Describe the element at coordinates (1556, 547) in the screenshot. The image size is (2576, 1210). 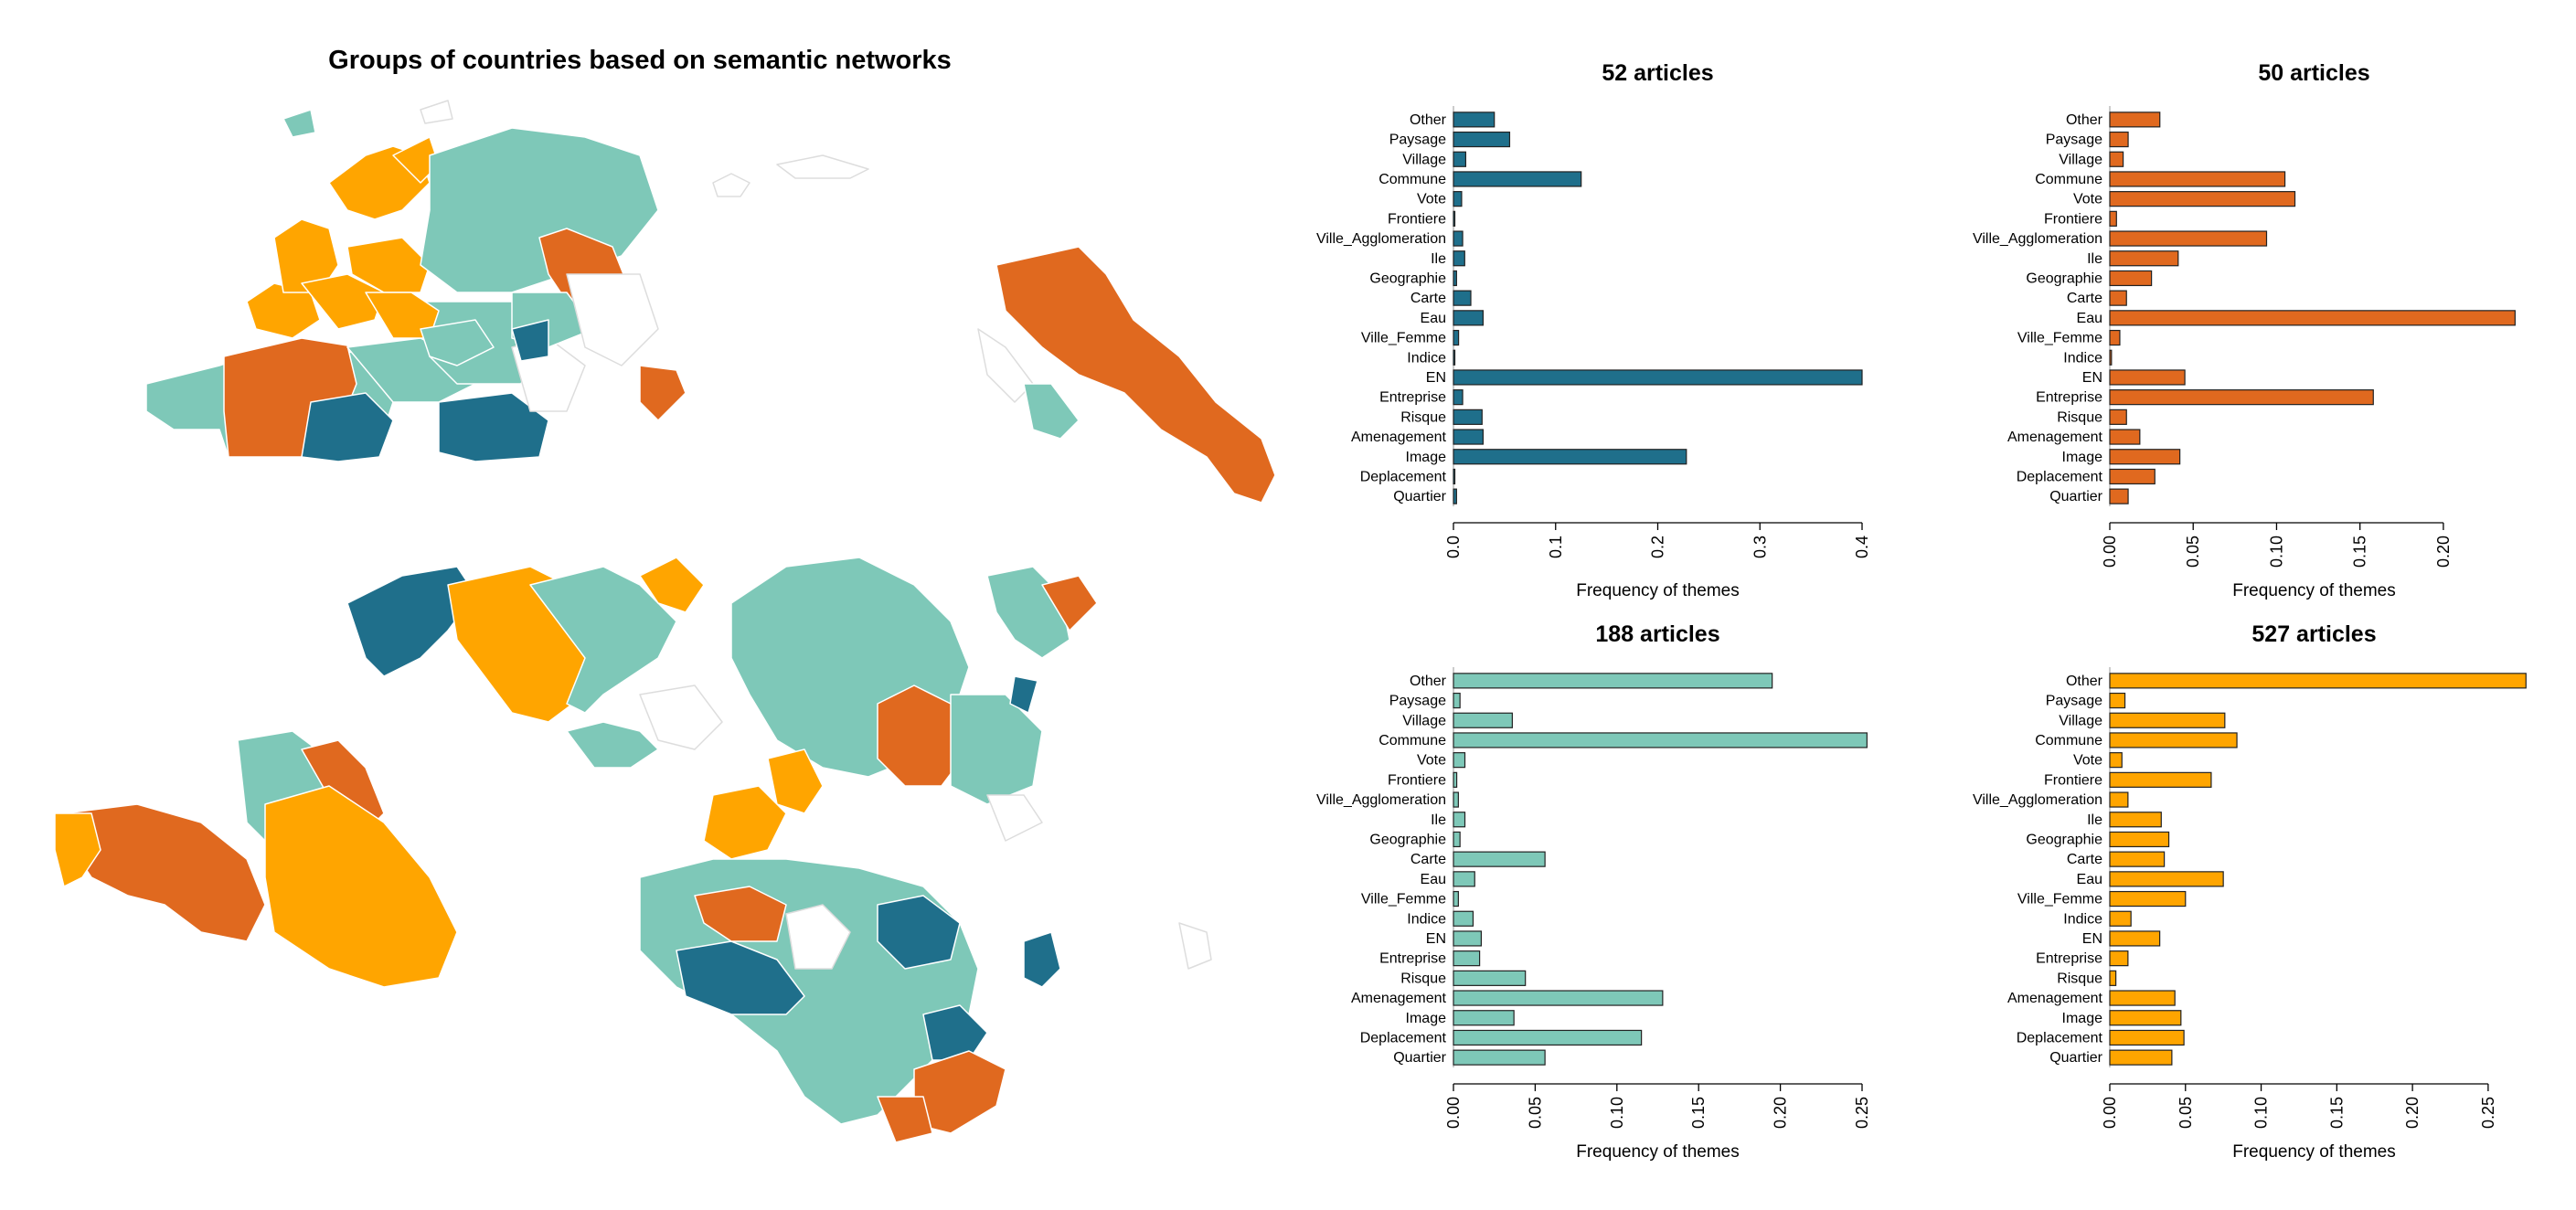
I see `x-tick-label: 0.1` at that location.